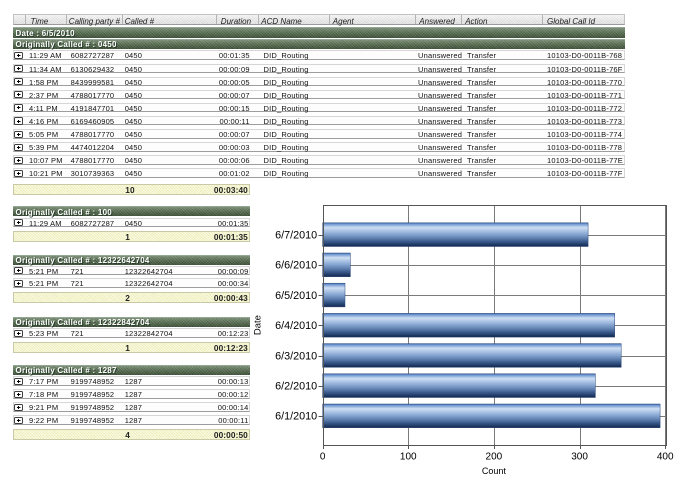 The height and width of the screenshot is (485, 676). I want to click on svg-text: 6/7/2010, so click(296, 236).